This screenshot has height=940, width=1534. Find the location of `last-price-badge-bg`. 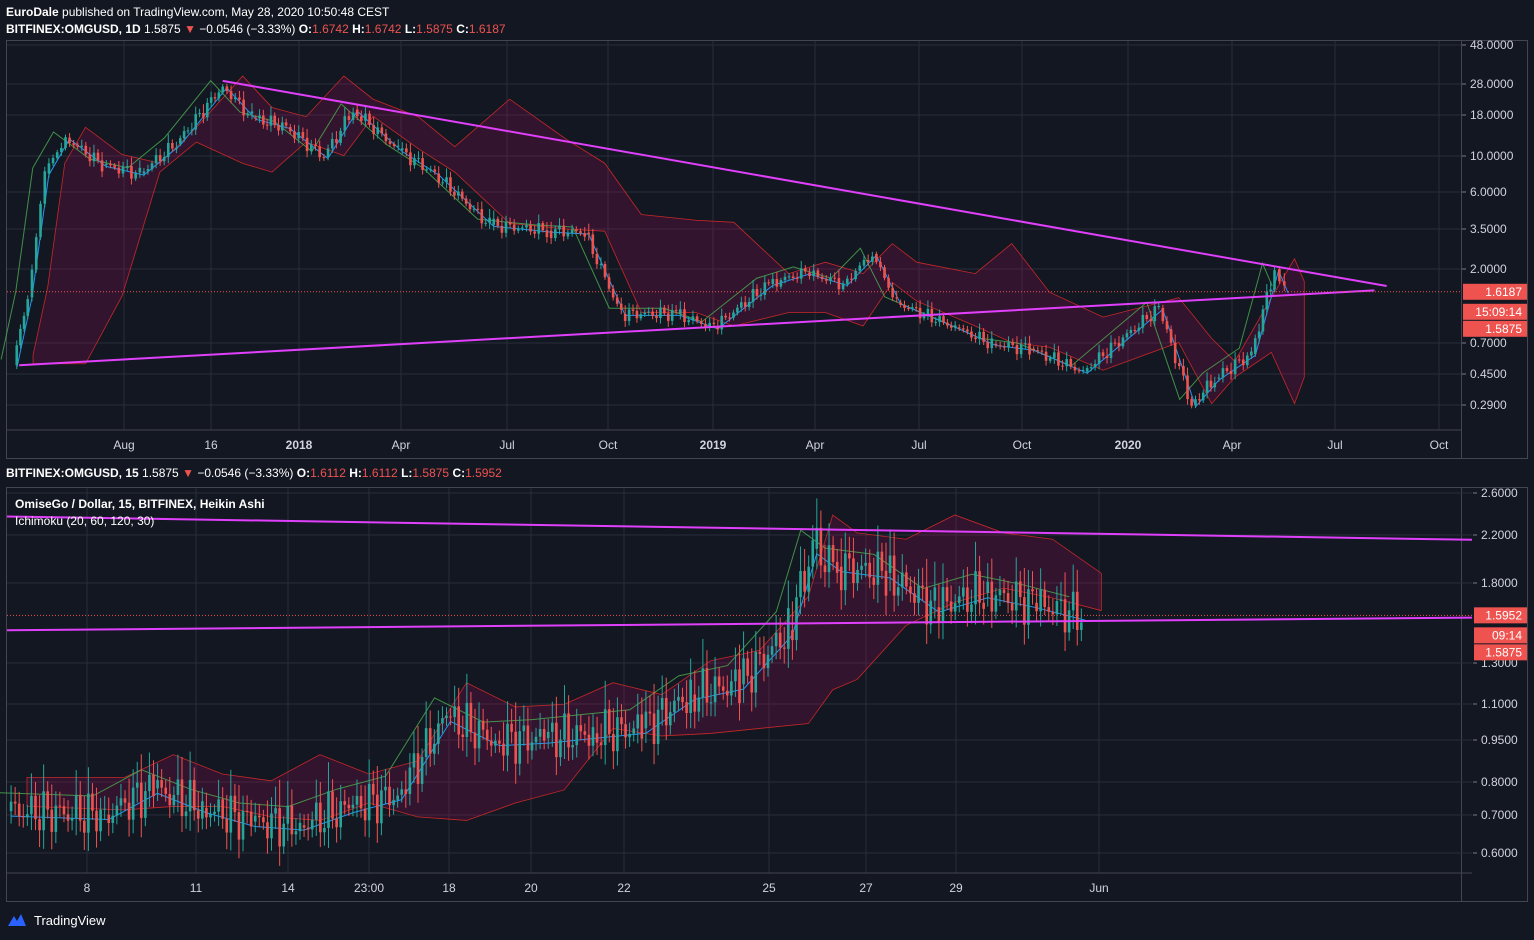

last-price-badge-bg is located at coordinates (1495, 328).